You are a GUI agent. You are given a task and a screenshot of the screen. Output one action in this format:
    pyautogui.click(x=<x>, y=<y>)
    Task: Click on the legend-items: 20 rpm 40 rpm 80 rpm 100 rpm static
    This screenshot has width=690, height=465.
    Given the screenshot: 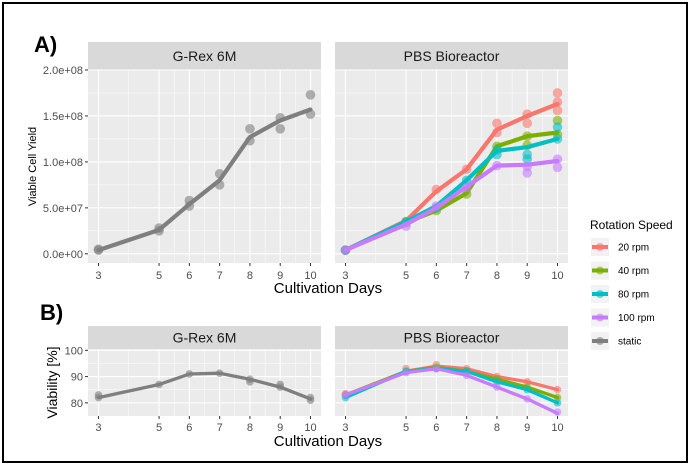 What is the action you would take?
    pyautogui.click(x=623, y=294)
    